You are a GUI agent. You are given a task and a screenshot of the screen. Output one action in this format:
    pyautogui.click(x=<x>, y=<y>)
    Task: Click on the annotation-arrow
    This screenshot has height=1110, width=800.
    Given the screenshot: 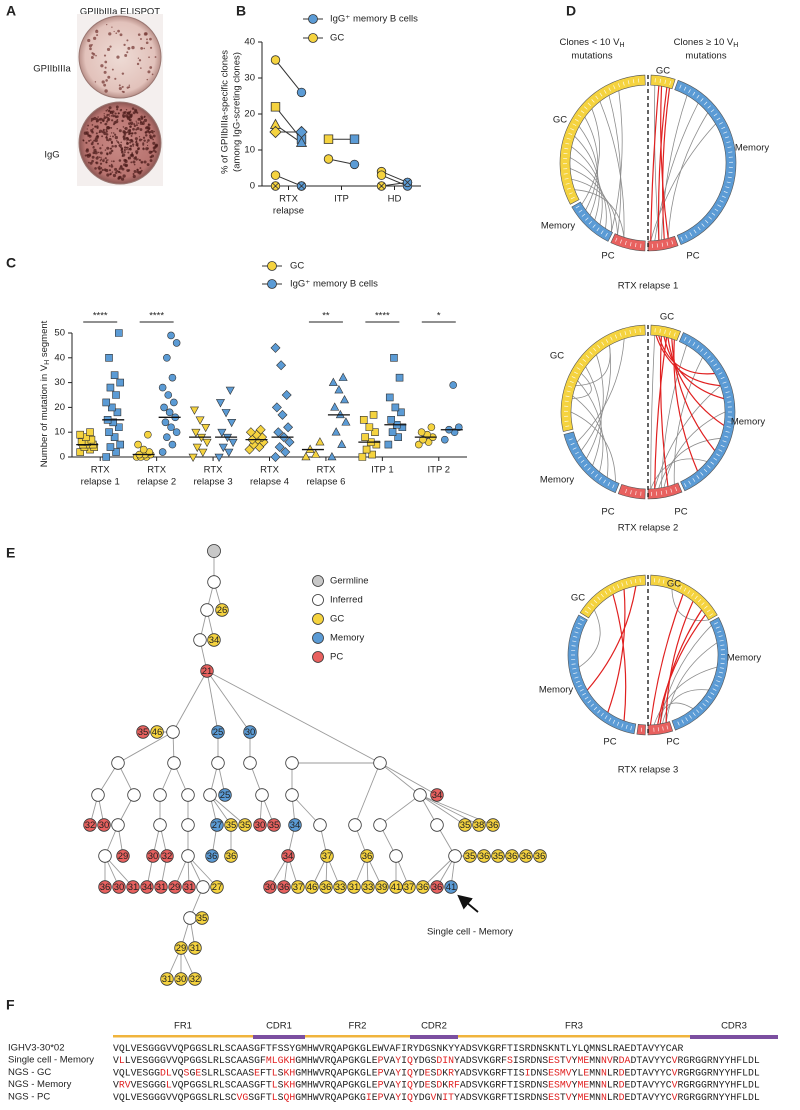 What is the action you would take?
    pyautogui.click(x=468, y=903)
    